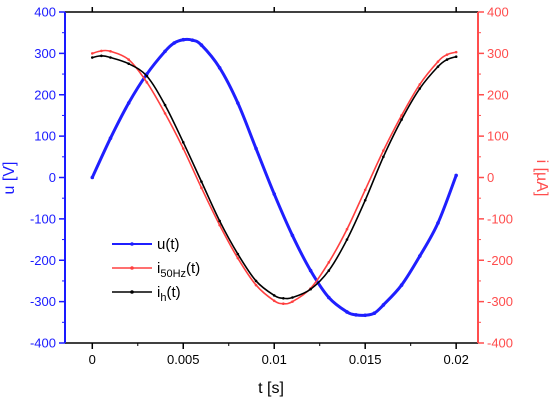 The image size is (550, 405). I want to click on y-right-tick-label: 0, so click(490, 177).